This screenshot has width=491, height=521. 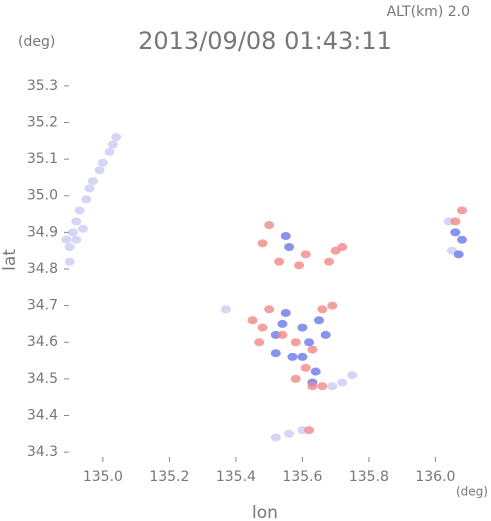 What do you see at coordinates (42, 379) in the screenshot?
I see `y-tick-label: 34.5` at bounding box center [42, 379].